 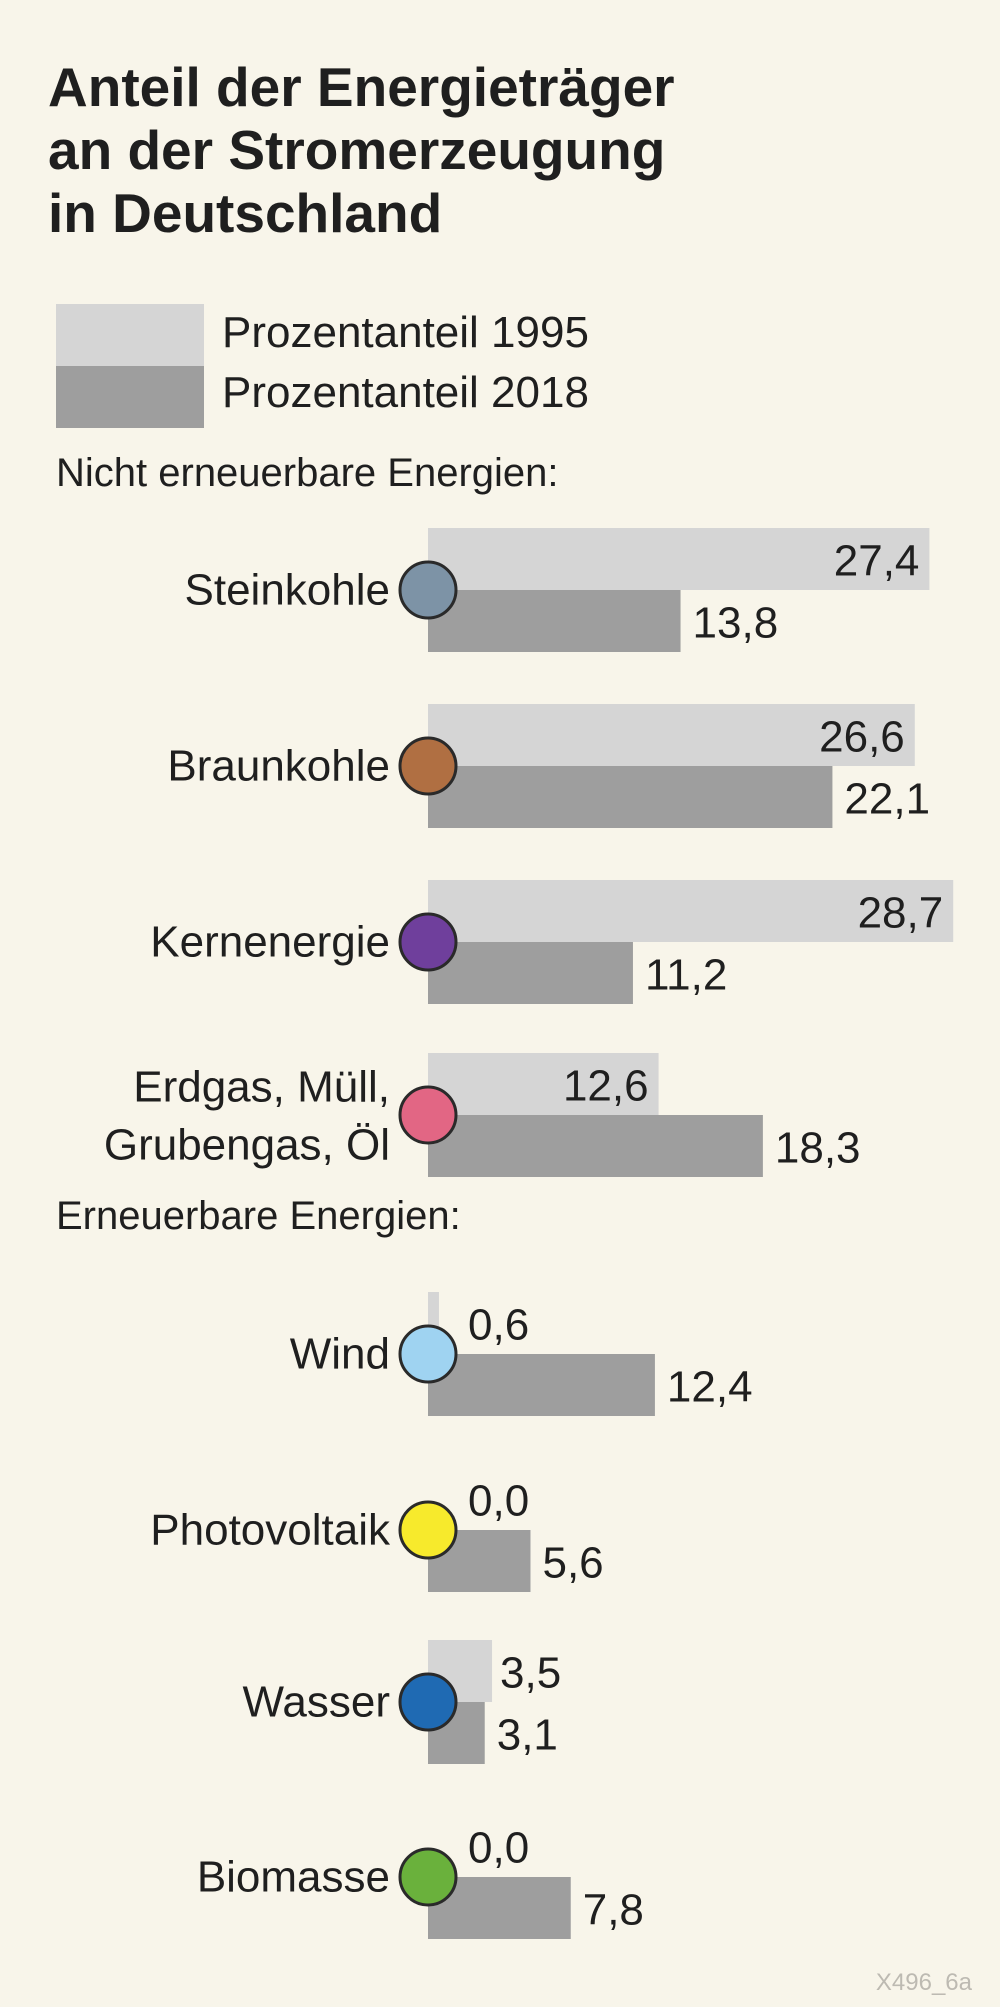 What do you see at coordinates (923, 1982) in the screenshot?
I see `footer-code: X496_6a` at bounding box center [923, 1982].